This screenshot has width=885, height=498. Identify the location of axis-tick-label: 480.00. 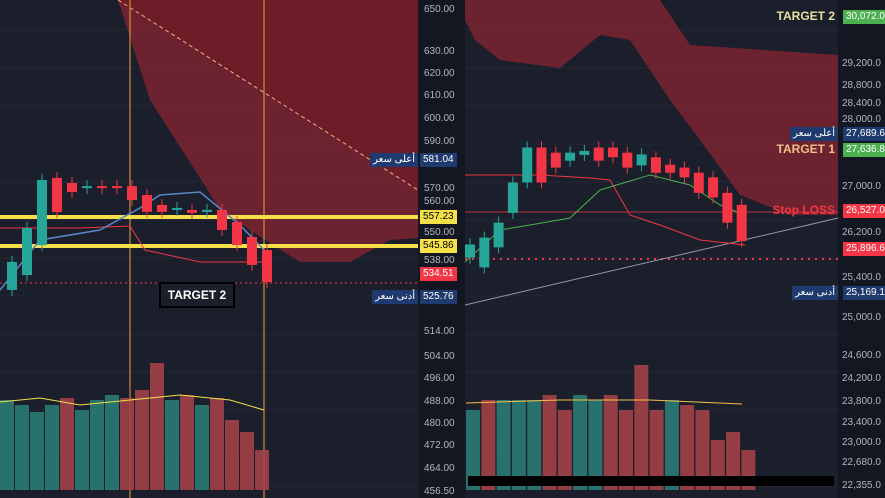
(439, 423).